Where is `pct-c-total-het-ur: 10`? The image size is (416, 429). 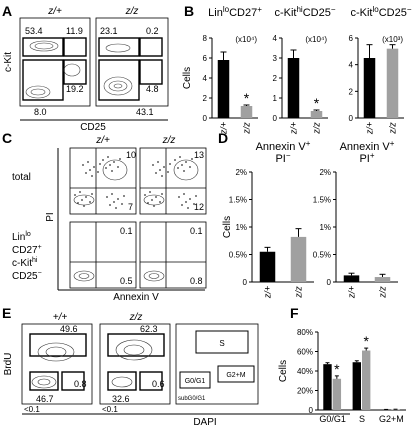 pct-c-total-het-ur: 10 is located at coordinates (131, 155).